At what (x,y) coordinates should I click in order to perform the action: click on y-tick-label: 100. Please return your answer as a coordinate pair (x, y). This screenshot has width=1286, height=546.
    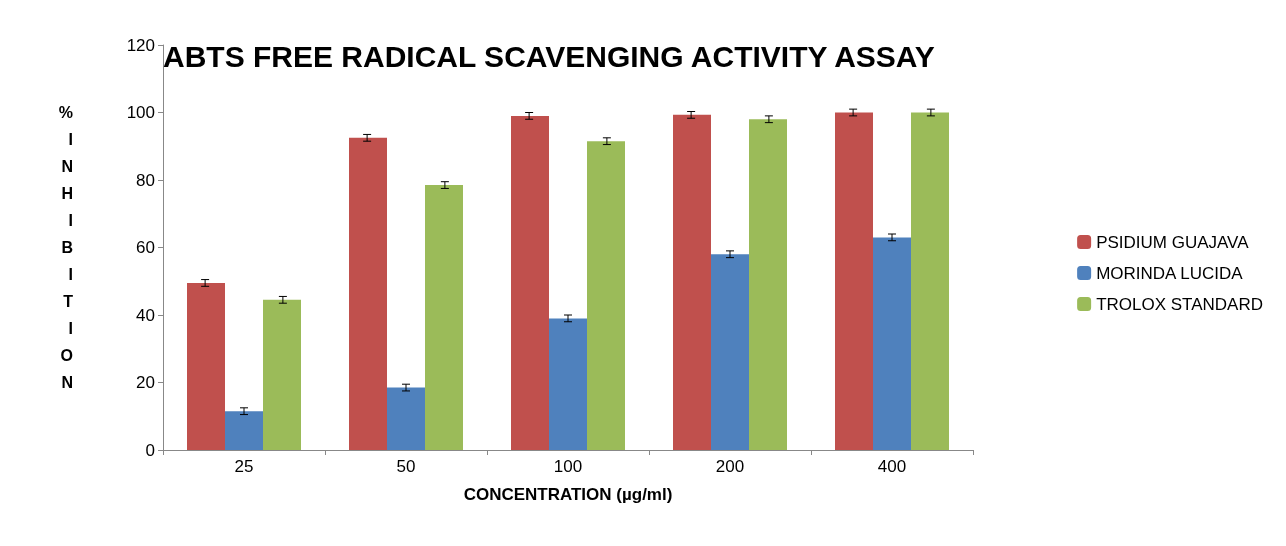
    Looking at the image, I should click on (140, 112).